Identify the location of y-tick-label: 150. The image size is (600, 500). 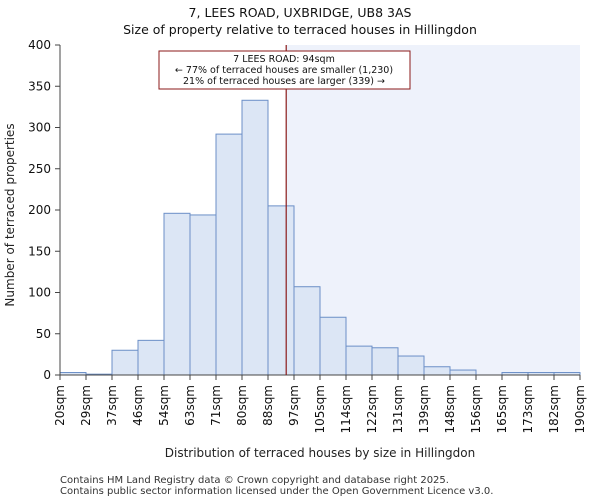
(39, 251).